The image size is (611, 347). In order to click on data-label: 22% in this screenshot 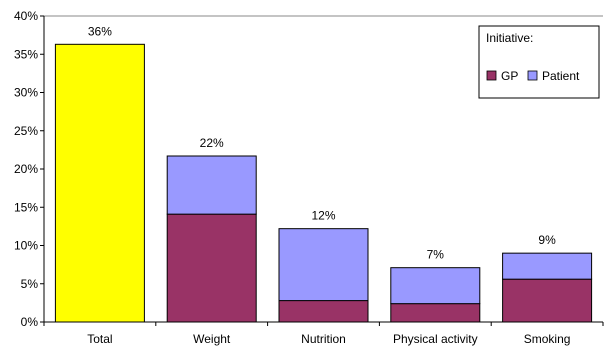, I will do `click(212, 143)`.